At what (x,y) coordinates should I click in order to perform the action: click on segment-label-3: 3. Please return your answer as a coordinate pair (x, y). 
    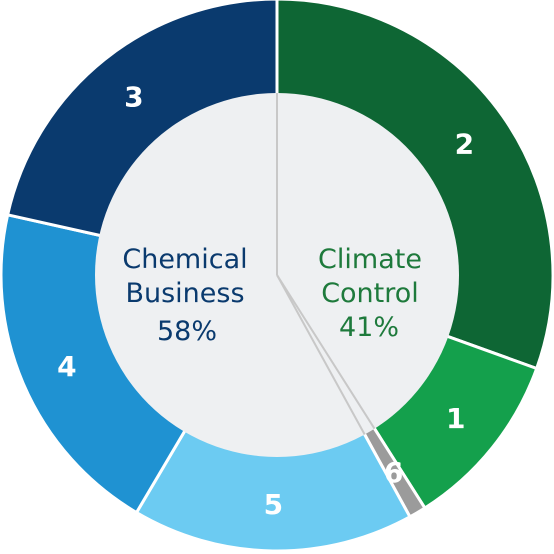
    Looking at the image, I should click on (133, 96).